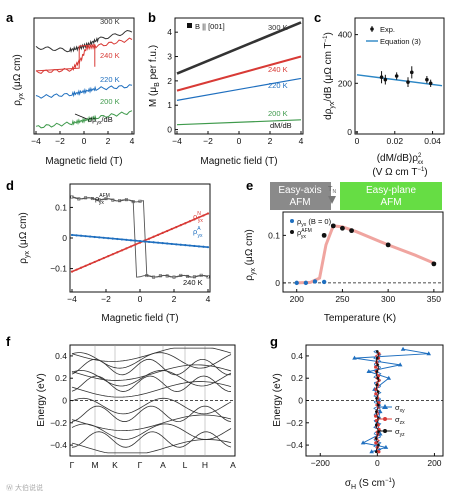  What do you see at coordinates (24, 238) in the screenshot?
I see `panel-d-ylabel: ρyx (μΩ cm)` at bounding box center [24, 238].